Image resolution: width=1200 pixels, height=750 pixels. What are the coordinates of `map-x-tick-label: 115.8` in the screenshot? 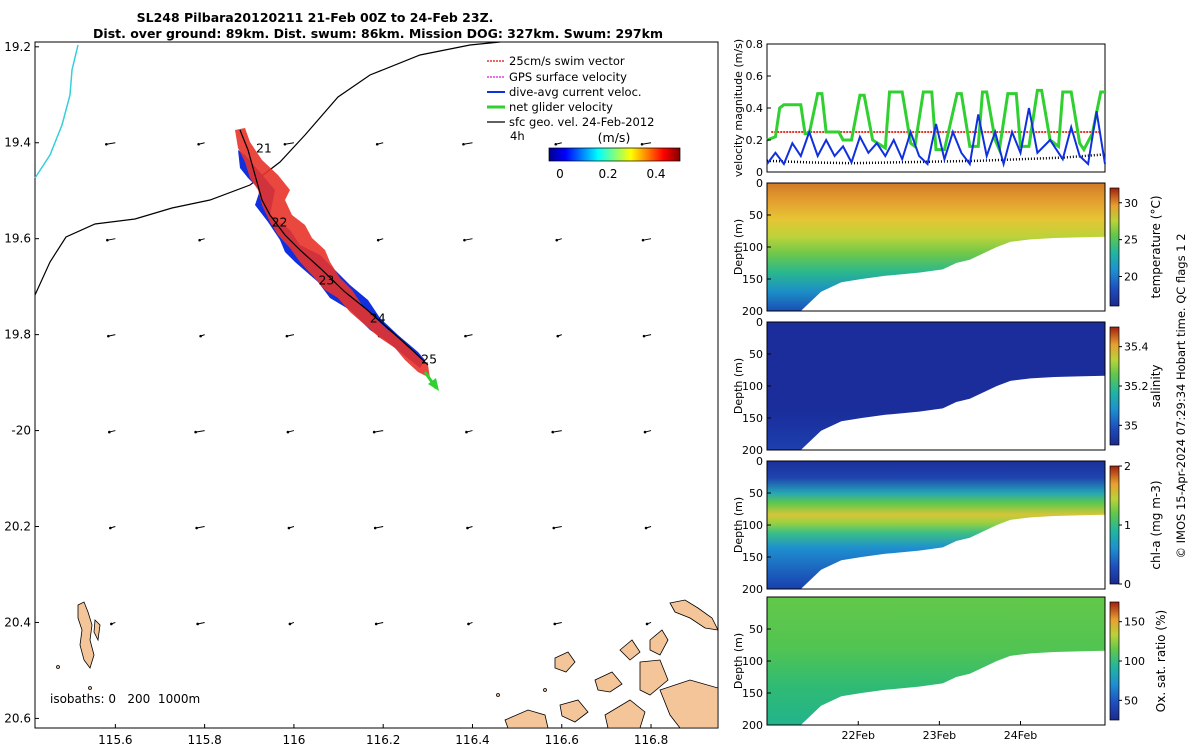 It's located at (204, 740).